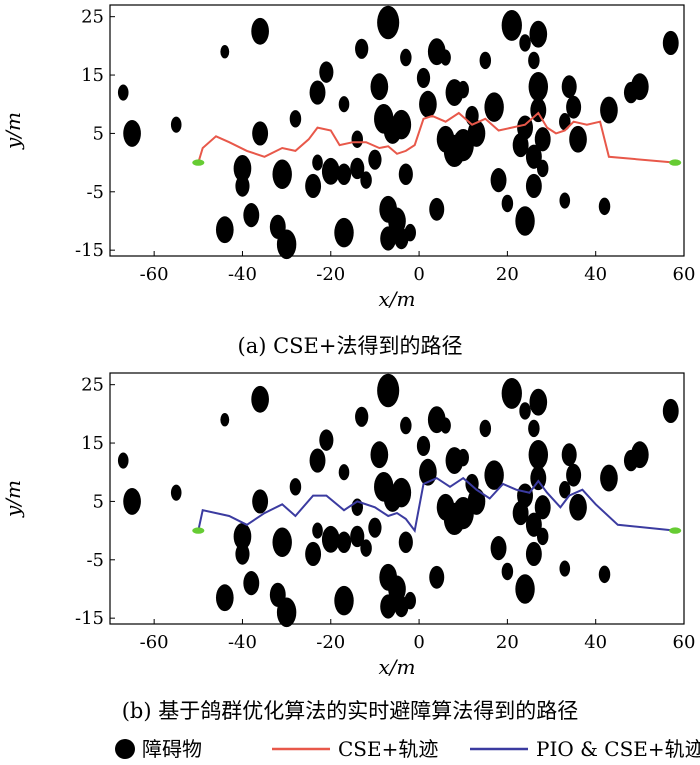  What do you see at coordinates (242, 642) in the screenshot?
I see `x-tick-label: -40` at bounding box center [242, 642].